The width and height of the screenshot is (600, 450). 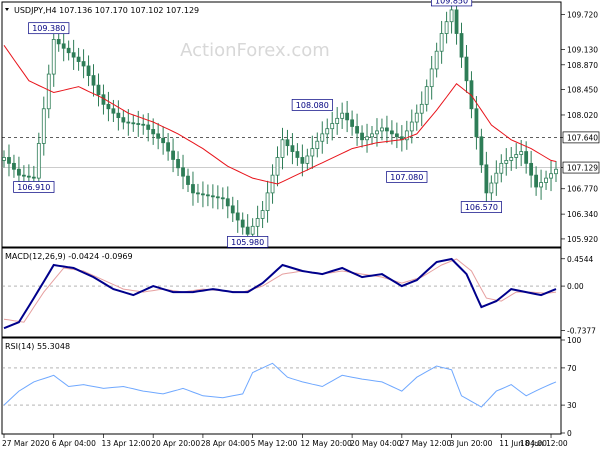 What do you see at coordinates (572, 368) in the screenshot?
I see `rsi-axis-label: 70` at bounding box center [572, 368].